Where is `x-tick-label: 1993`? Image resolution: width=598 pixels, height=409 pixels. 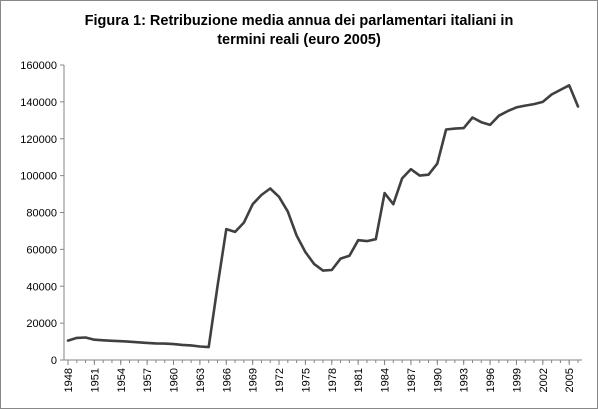
x-tick-label: 1993 is located at coordinates (465, 380).